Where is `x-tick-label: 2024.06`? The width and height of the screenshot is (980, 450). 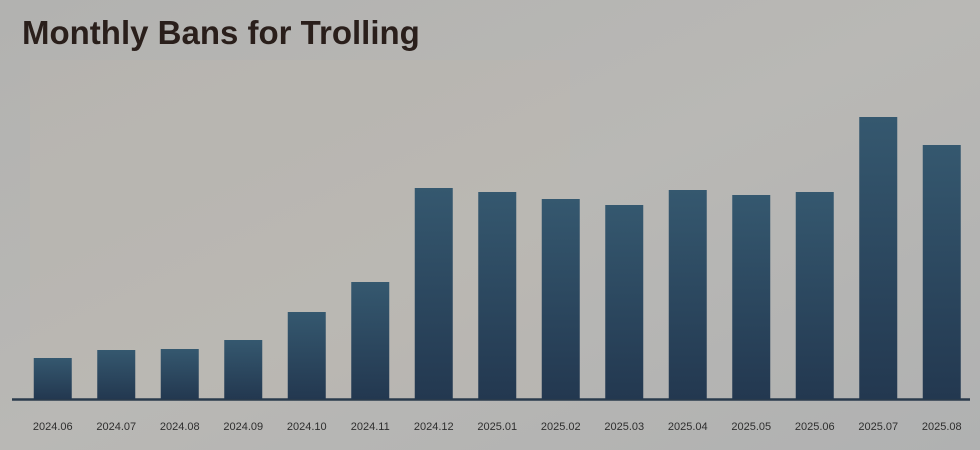
x-tick-label: 2024.06 is located at coordinates (53, 427).